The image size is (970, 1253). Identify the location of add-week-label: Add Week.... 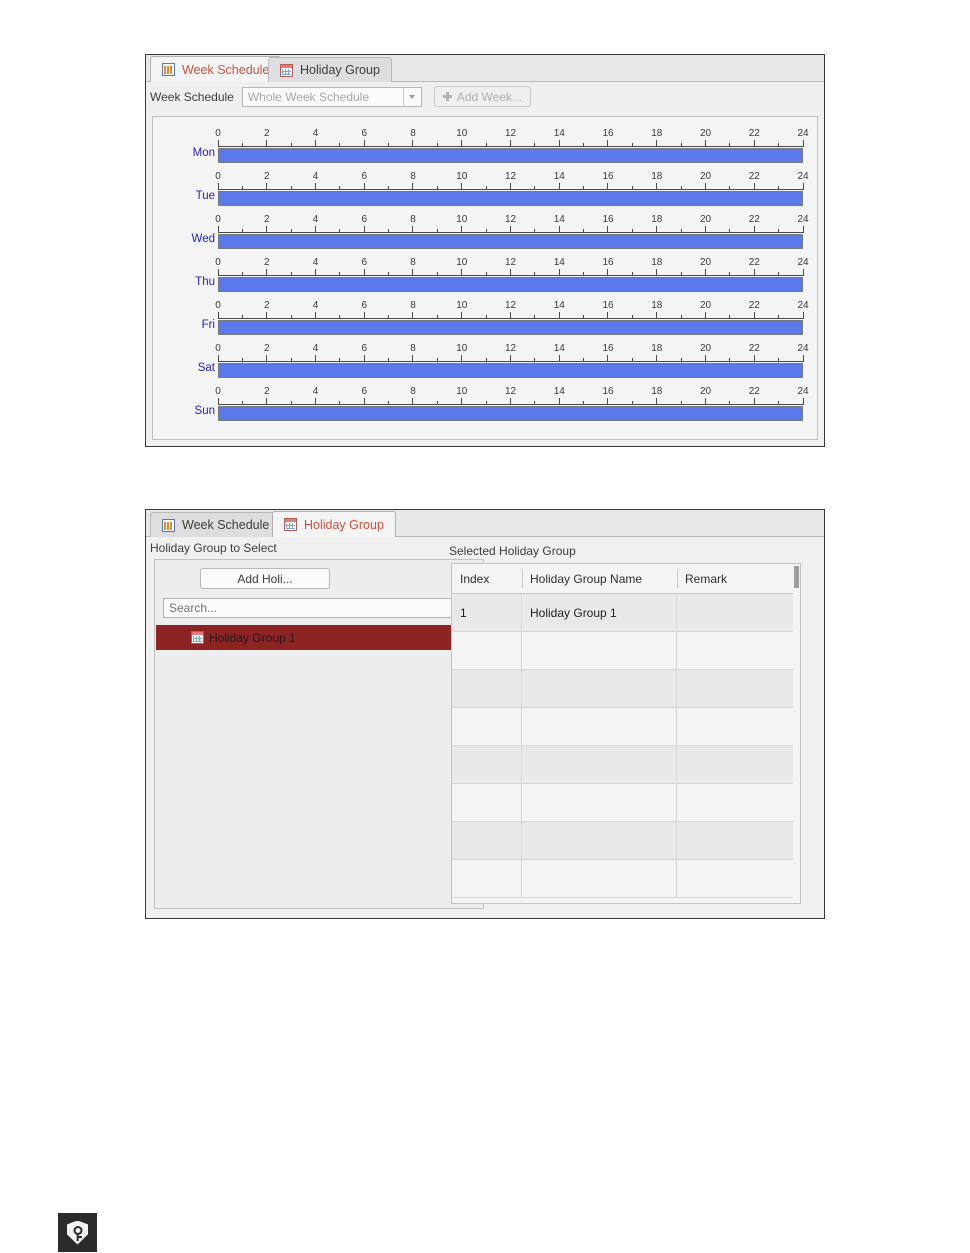
(489, 96).